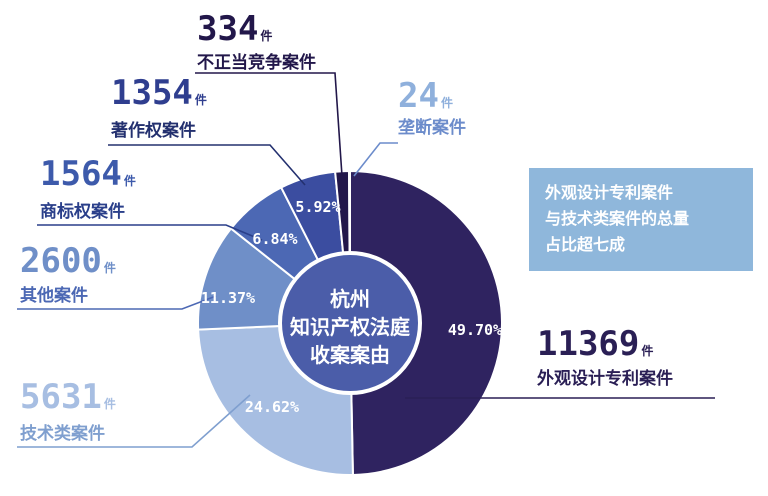 The image size is (768, 496). Describe the element at coordinates (420, 153) in the screenshot. I see `callout-percent-6: 0.10%` at that location.